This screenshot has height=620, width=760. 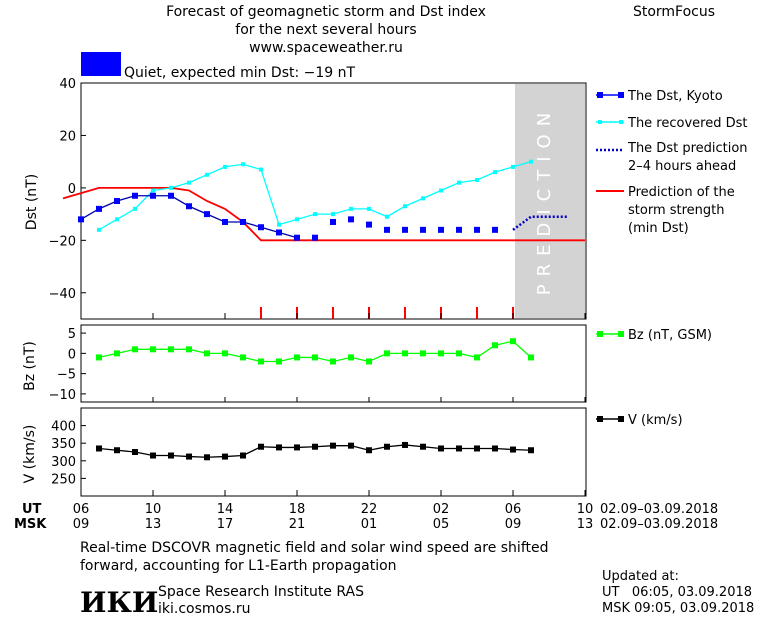 I want to click on dst-axis-label: Dst (nT), so click(x=32, y=202).